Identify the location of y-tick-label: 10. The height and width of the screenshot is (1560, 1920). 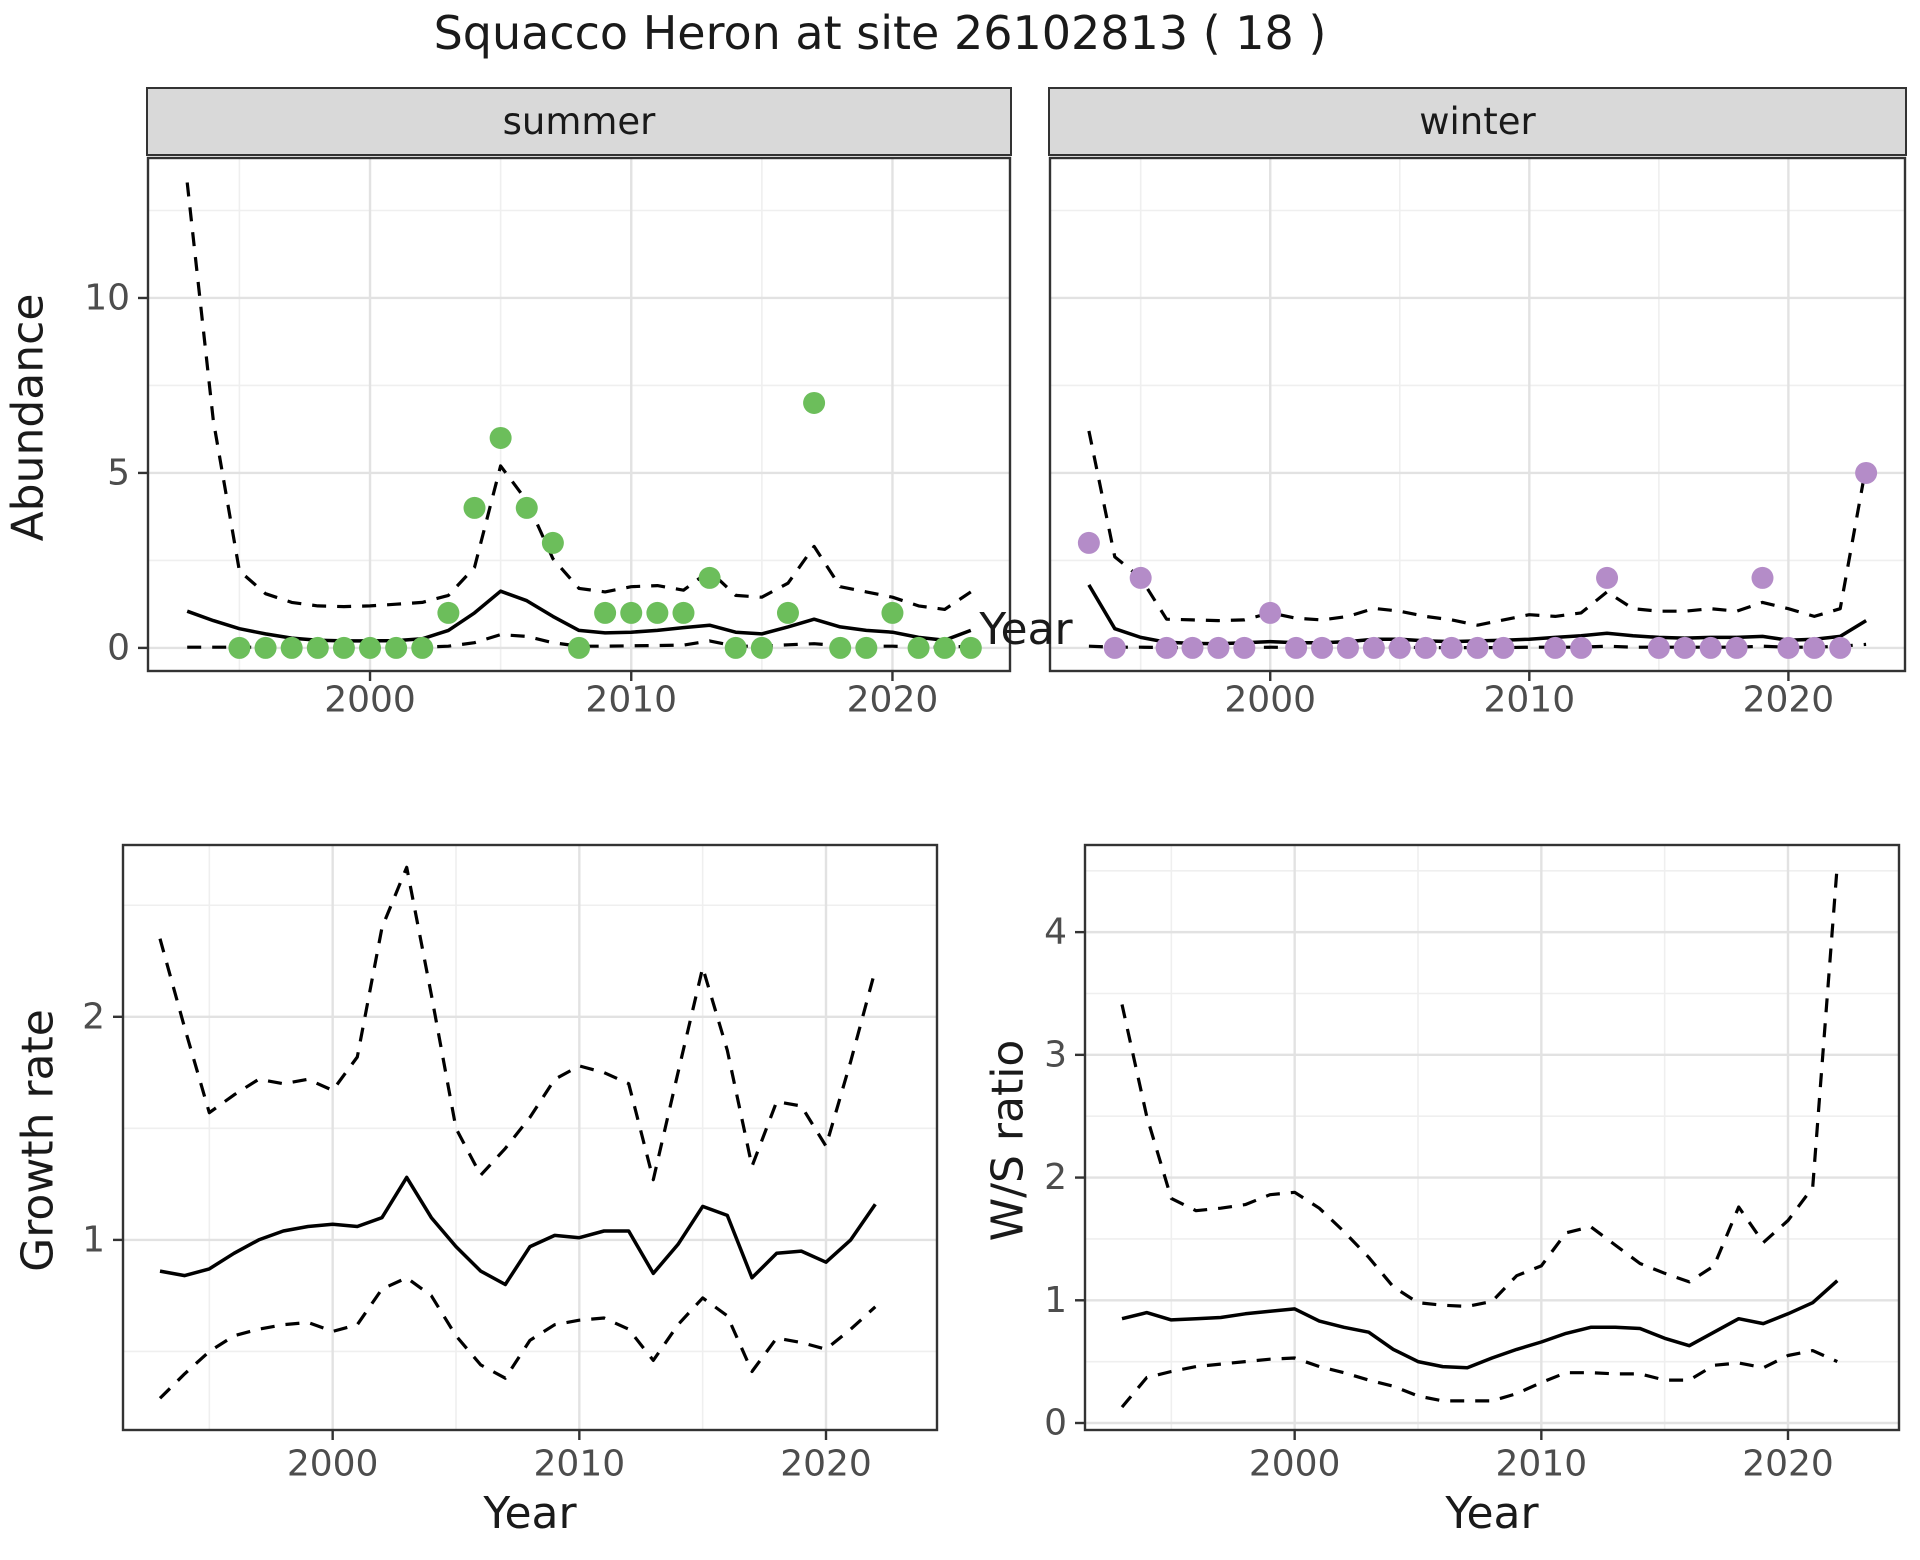
(107, 297).